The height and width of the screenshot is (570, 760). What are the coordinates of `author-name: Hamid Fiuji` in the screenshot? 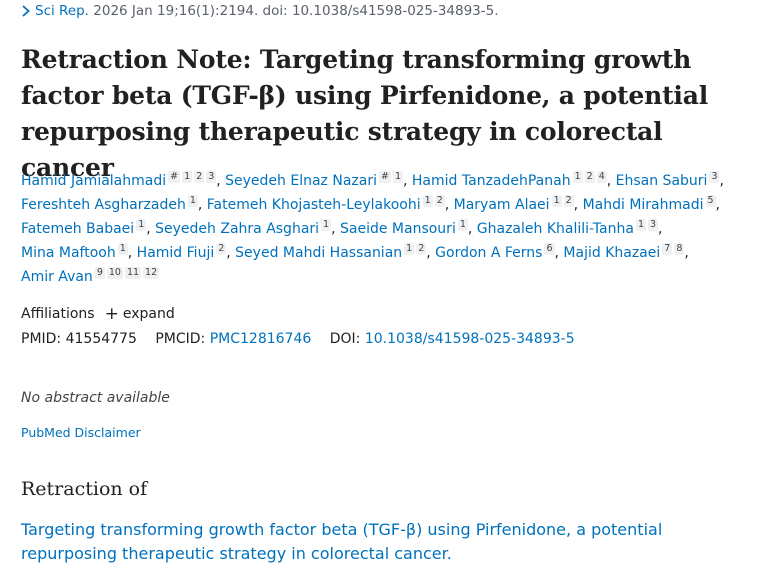 It's located at (175, 253).